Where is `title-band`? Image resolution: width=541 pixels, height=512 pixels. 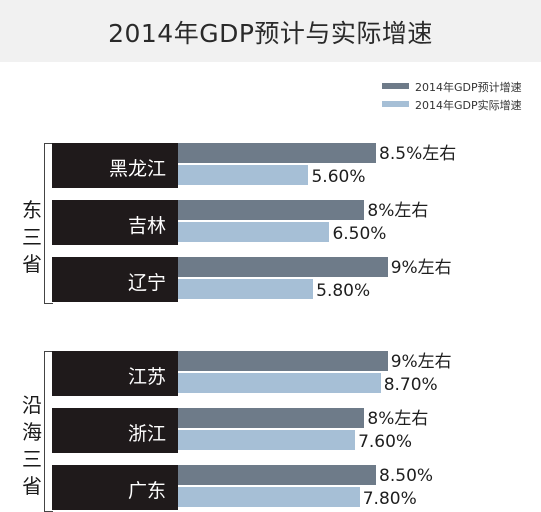
title-band is located at coordinates (270, 31).